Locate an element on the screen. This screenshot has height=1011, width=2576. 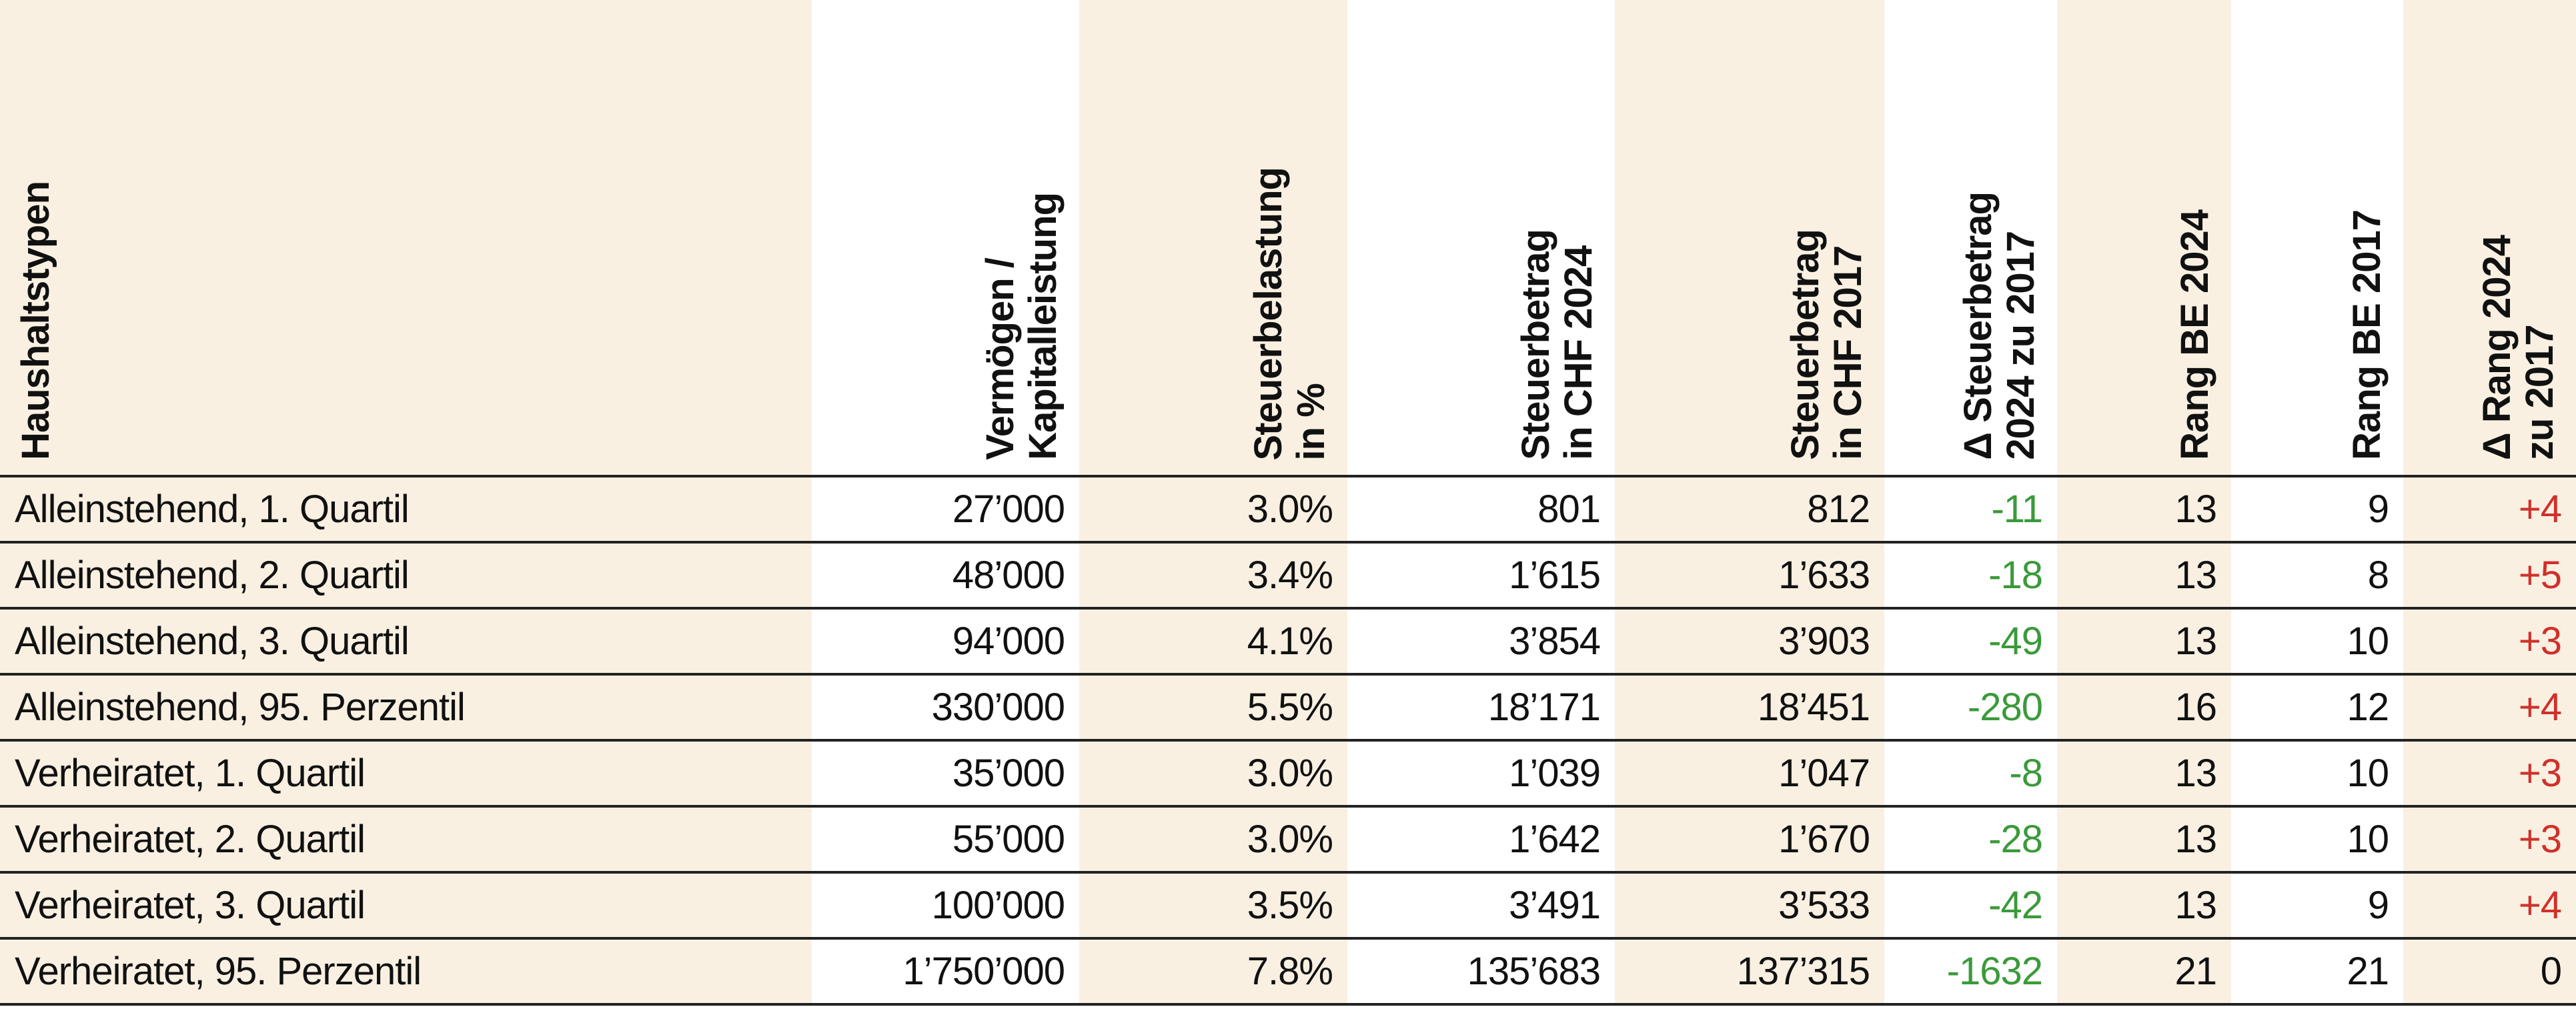
cell-tax-delta: -8 is located at coordinates (1970, 774).